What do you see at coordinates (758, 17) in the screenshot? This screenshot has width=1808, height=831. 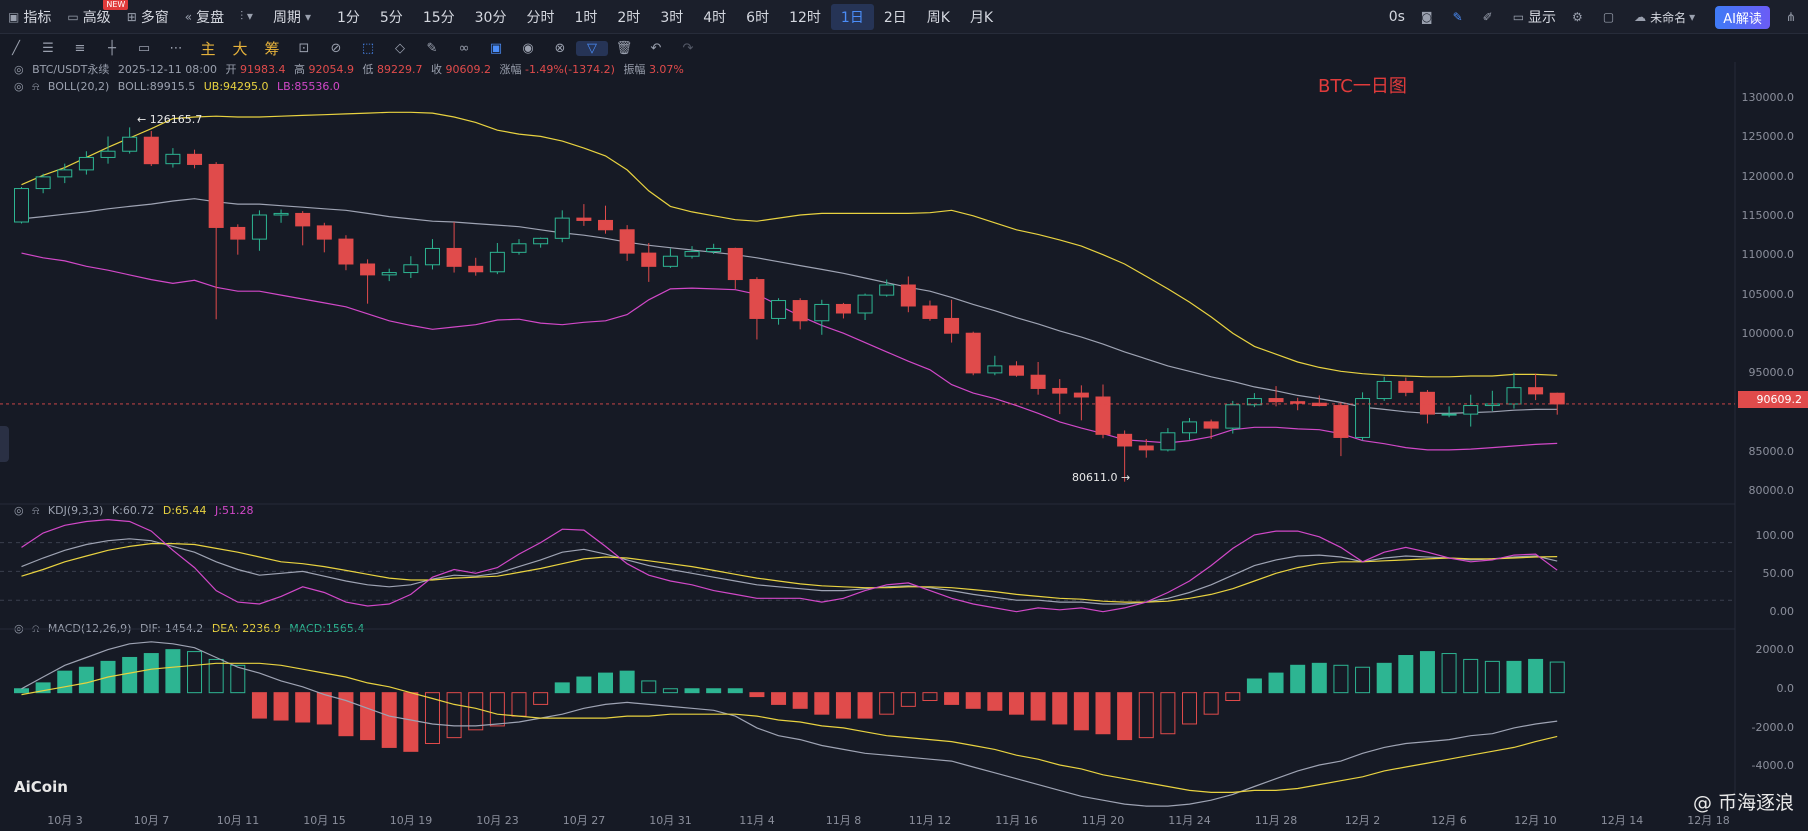 I see `timeframe-tab: 6时` at bounding box center [758, 17].